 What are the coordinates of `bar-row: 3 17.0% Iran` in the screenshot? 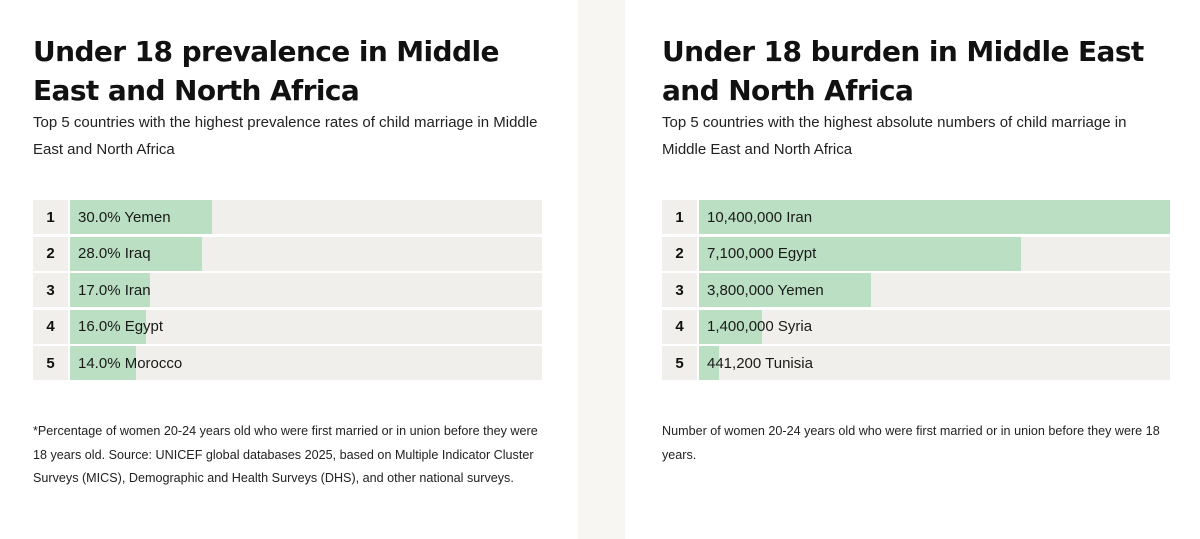 It's located at (287, 290).